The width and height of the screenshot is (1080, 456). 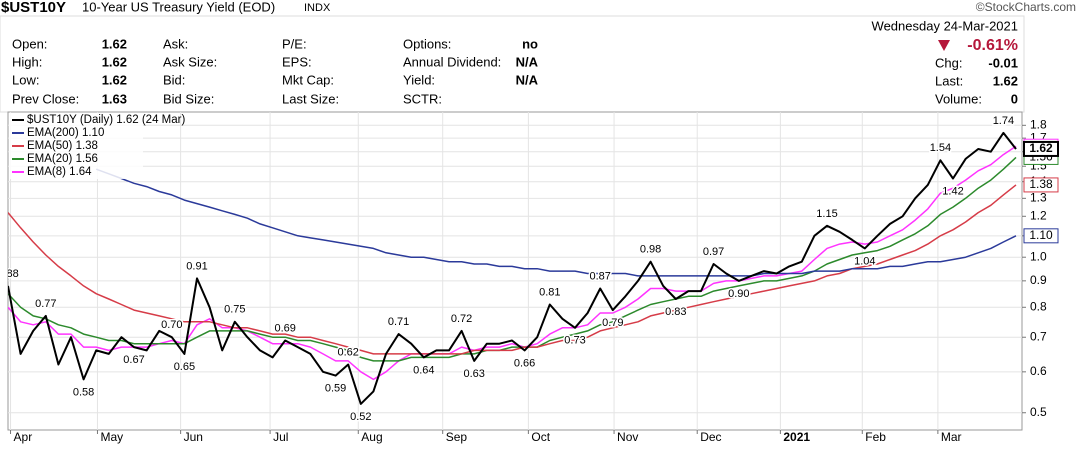 I want to click on summary-value: -0.01, so click(x=1003, y=62).